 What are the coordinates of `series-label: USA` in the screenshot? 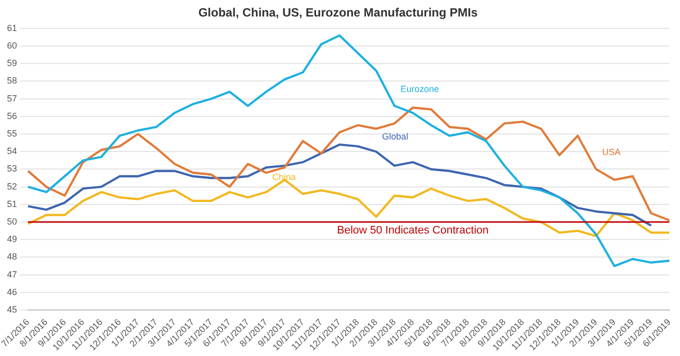 It's located at (611, 152).